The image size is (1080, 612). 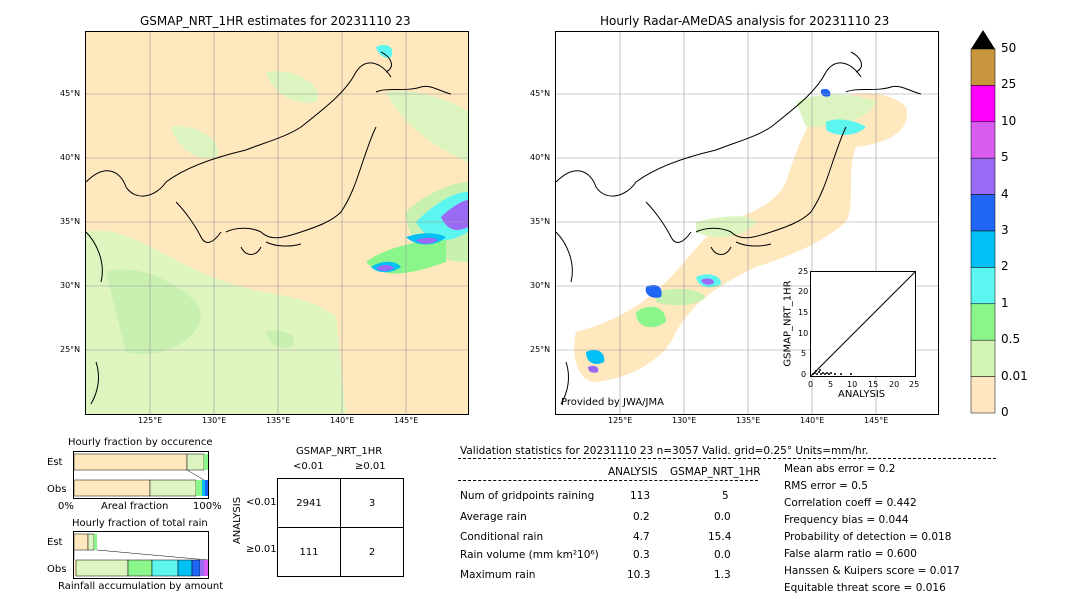 I want to click on data-credit: Provided by JWA/JMA, so click(x=612, y=402).